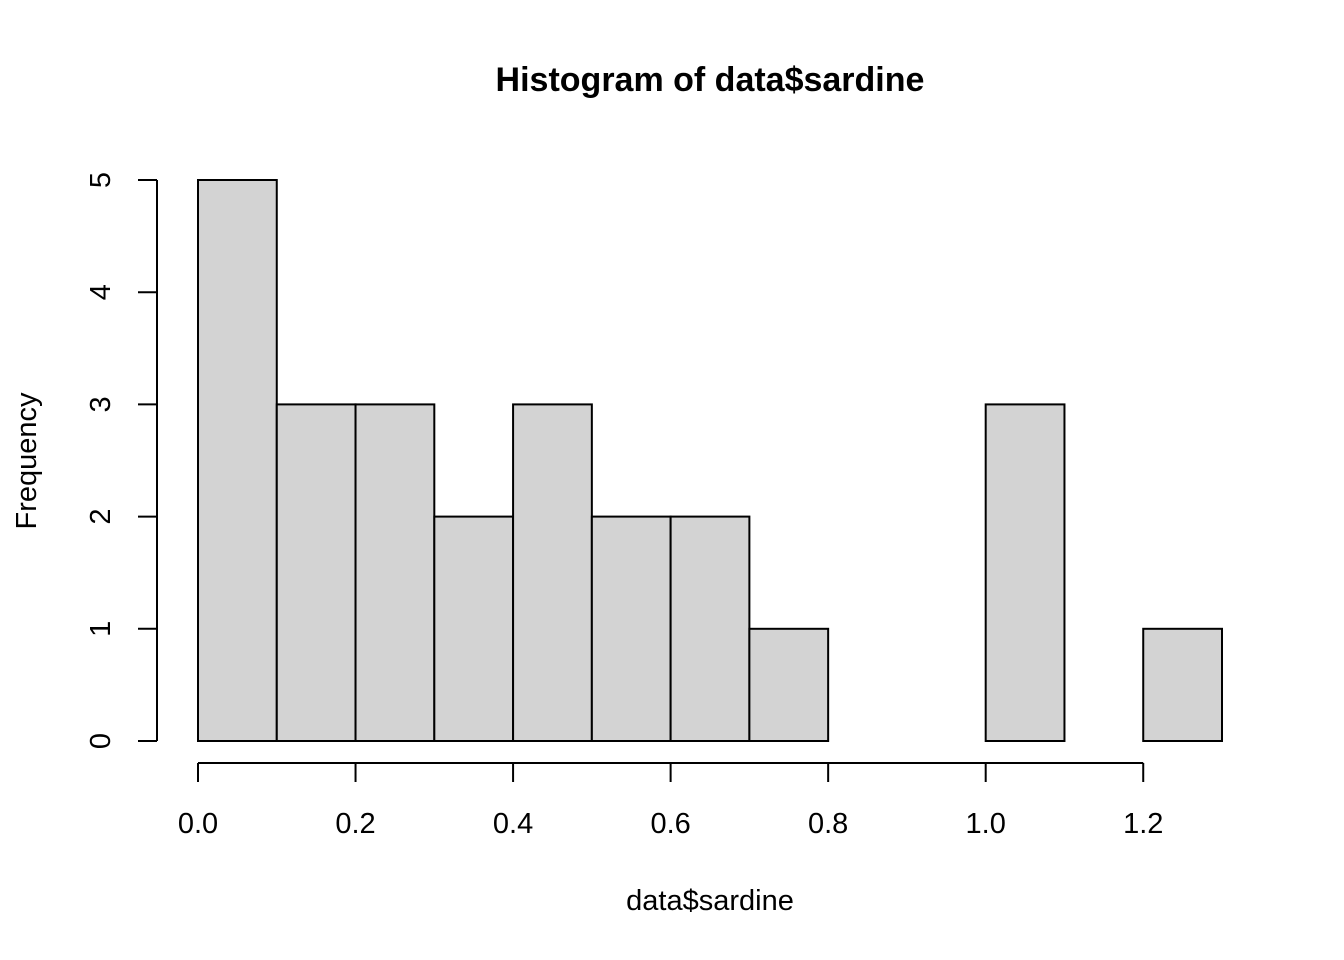 This screenshot has height=960, width=1344. I want to click on chart-title: Histogram of data$sardine, so click(710, 80).